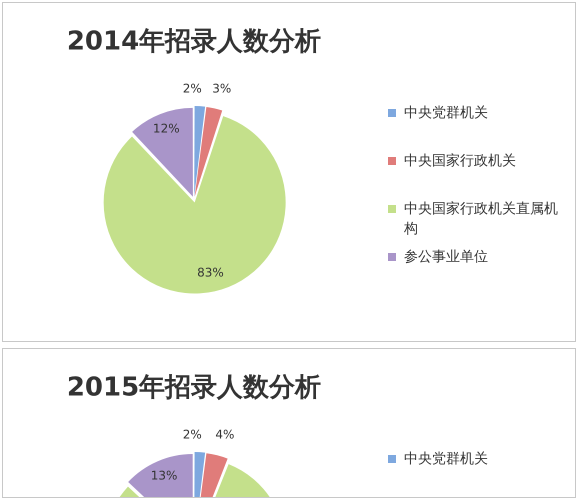 The height and width of the screenshot is (503, 580). What do you see at coordinates (194, 41) in the screenshot?
I see `chart-title: 2014年招录人数分析` at bounding box center [194, 41].